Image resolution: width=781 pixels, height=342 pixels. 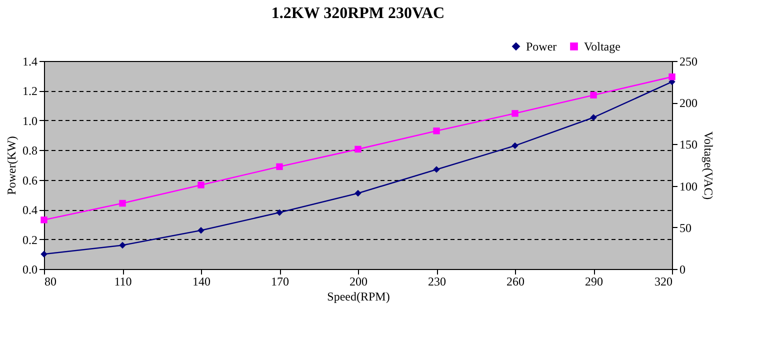 I want to click on legend-label: Power, so click(x=541, y=46).